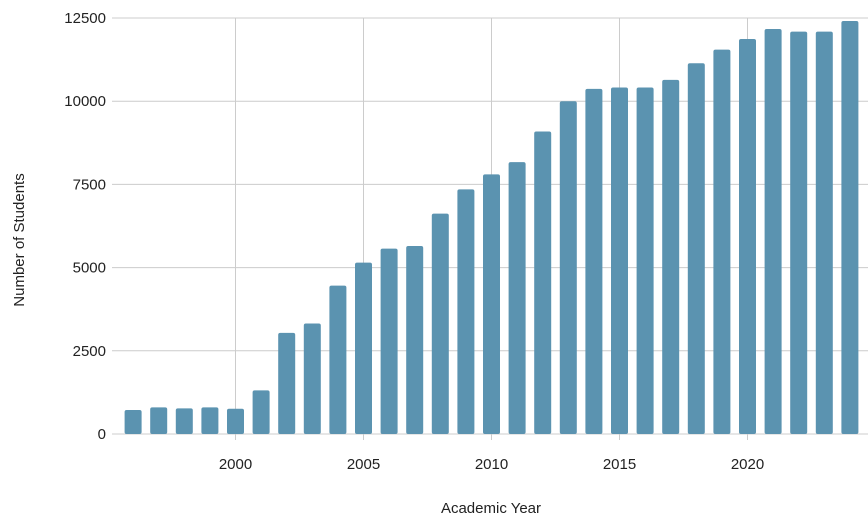 The height and width of the screenshot is (518, 868). Describe the element at coordinates (619, 260) in the screenshot. I see `bar-2015` at that location.